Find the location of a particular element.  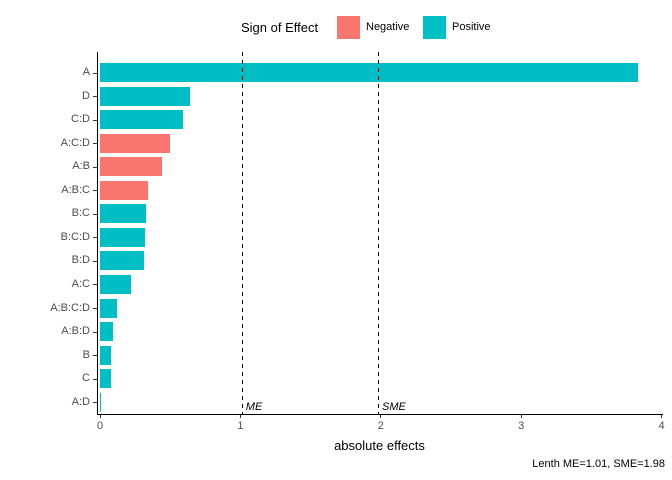

y-tick-B:C is located at coordinates (95, 214).